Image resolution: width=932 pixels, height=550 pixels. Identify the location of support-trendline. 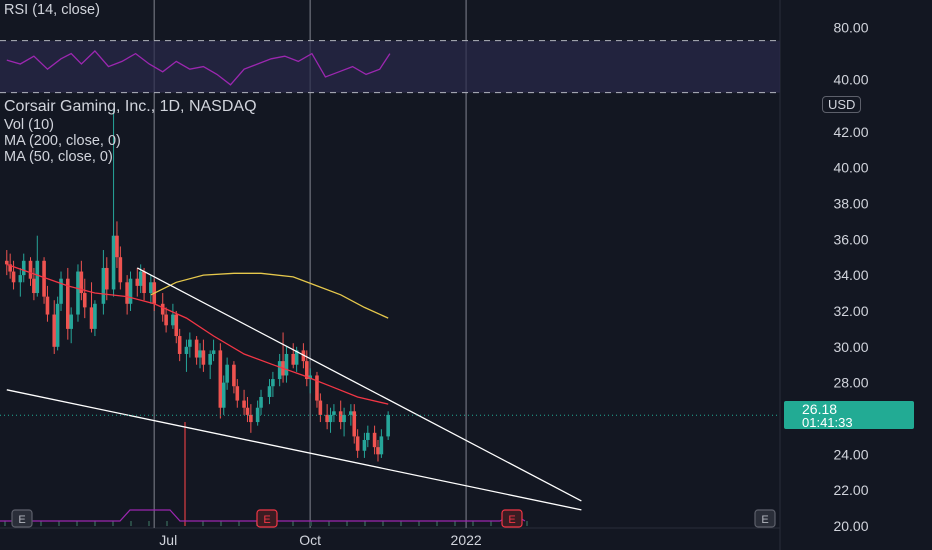
(294, 450).